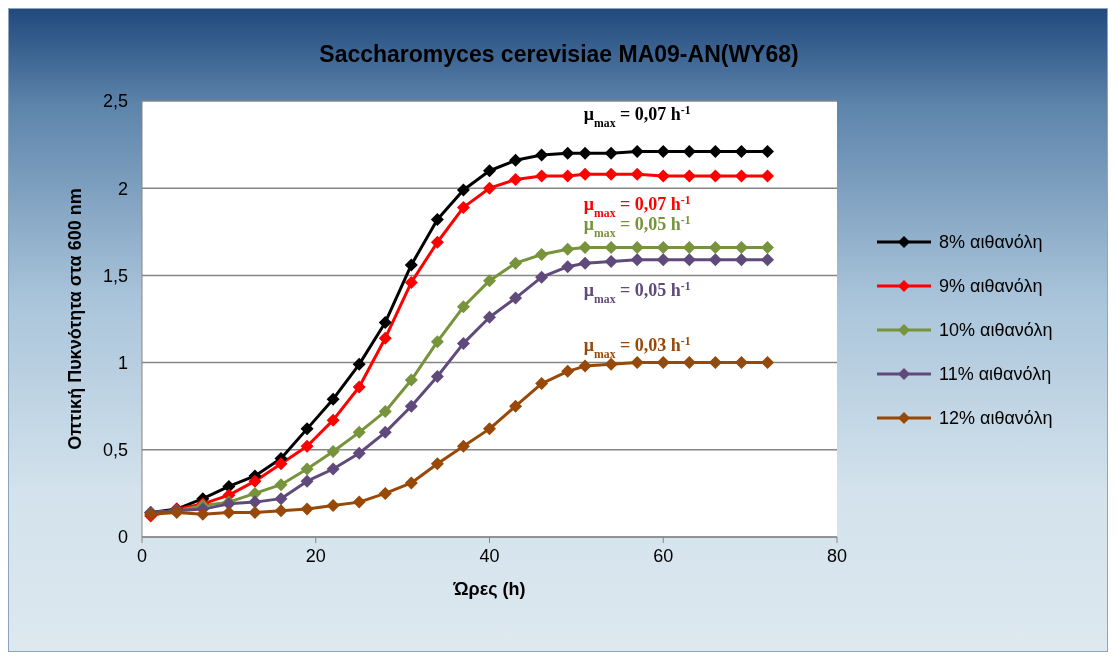 Image resolution: width=1118 pixels, height=660 pixels. I want to click on y-tick-label: 0, so click(122, 537).